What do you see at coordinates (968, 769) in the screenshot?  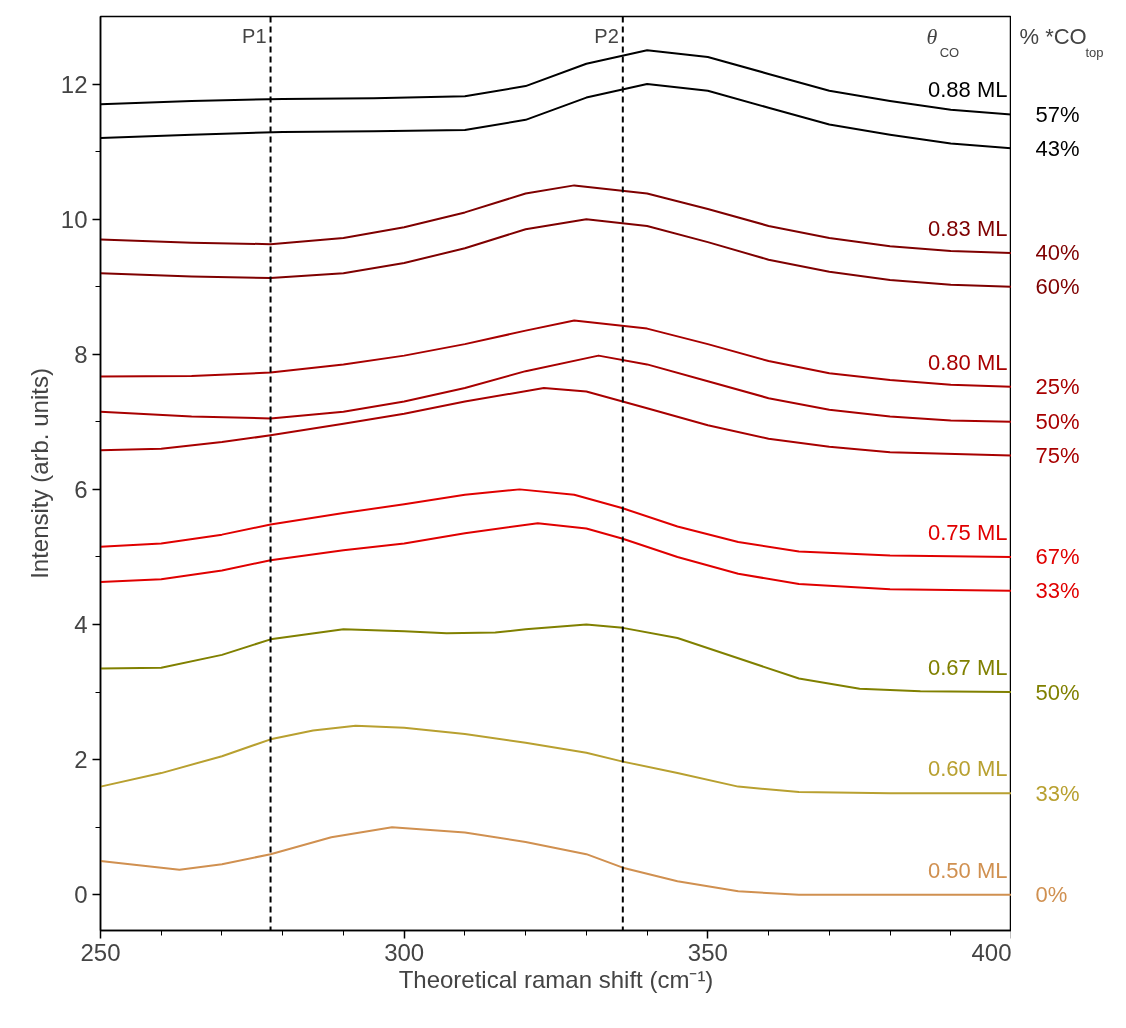 I see `annotation: 0.60 ML` at bounding box center [968, 769].